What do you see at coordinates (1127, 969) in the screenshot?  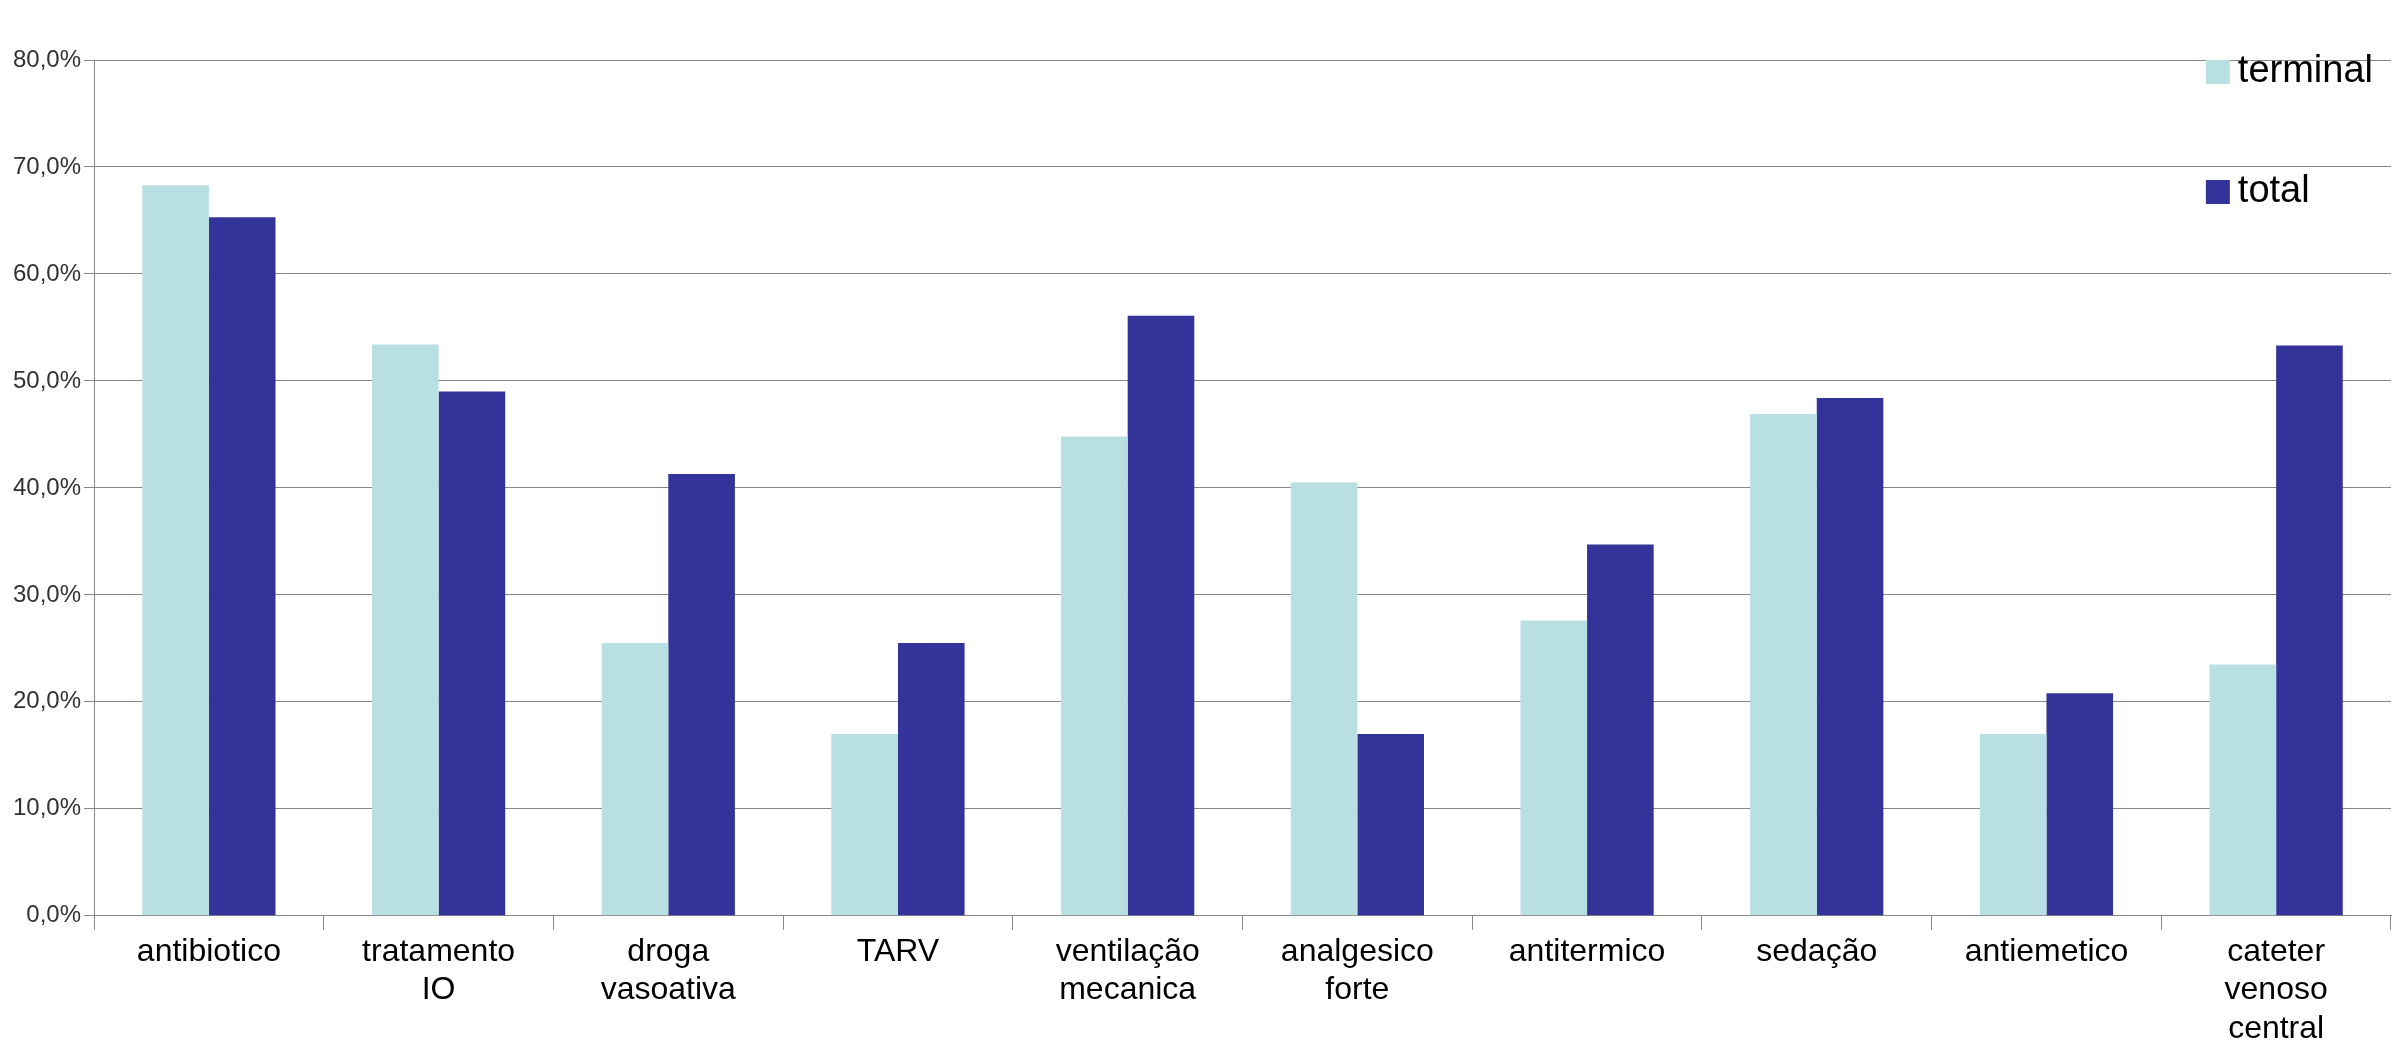 I see `x-tick-label: ventilação mecanica` at bounding box center [1127, 969].